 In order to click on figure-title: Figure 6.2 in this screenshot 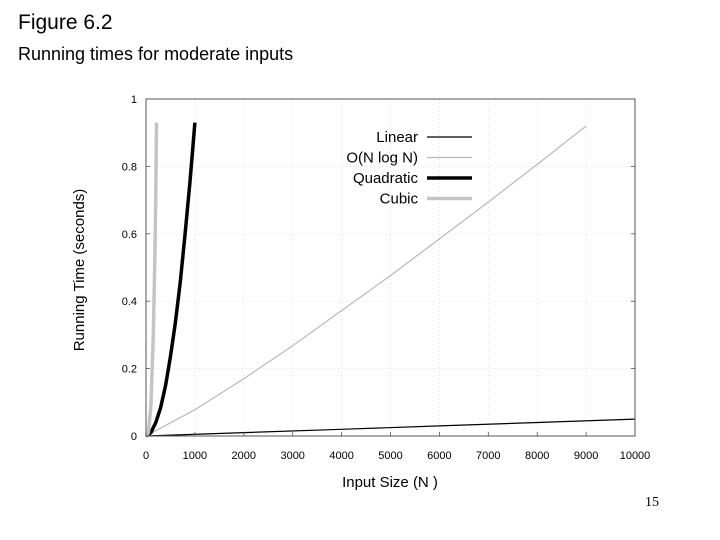, I will do `click(65, 22)`.